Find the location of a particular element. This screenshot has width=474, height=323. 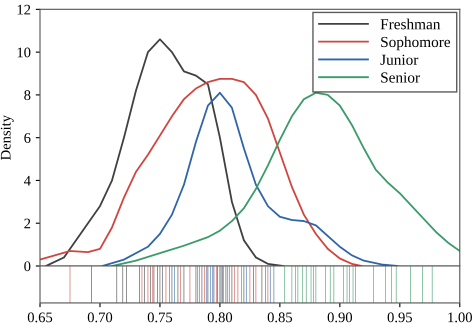

y-tick-label: 8 is located at coordinates (27, 95).